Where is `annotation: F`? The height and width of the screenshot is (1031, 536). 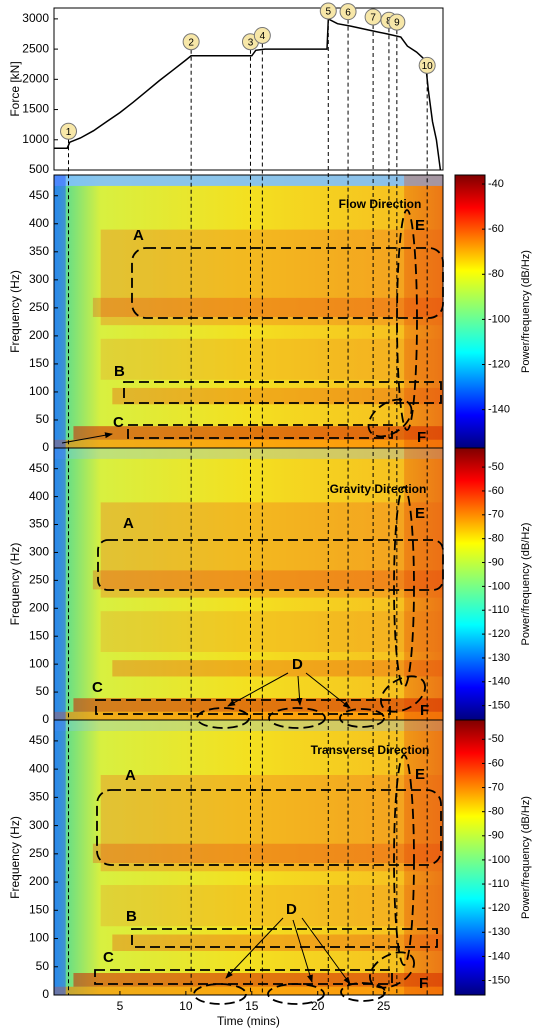 annotation: F is located at coordinates (424, 710).